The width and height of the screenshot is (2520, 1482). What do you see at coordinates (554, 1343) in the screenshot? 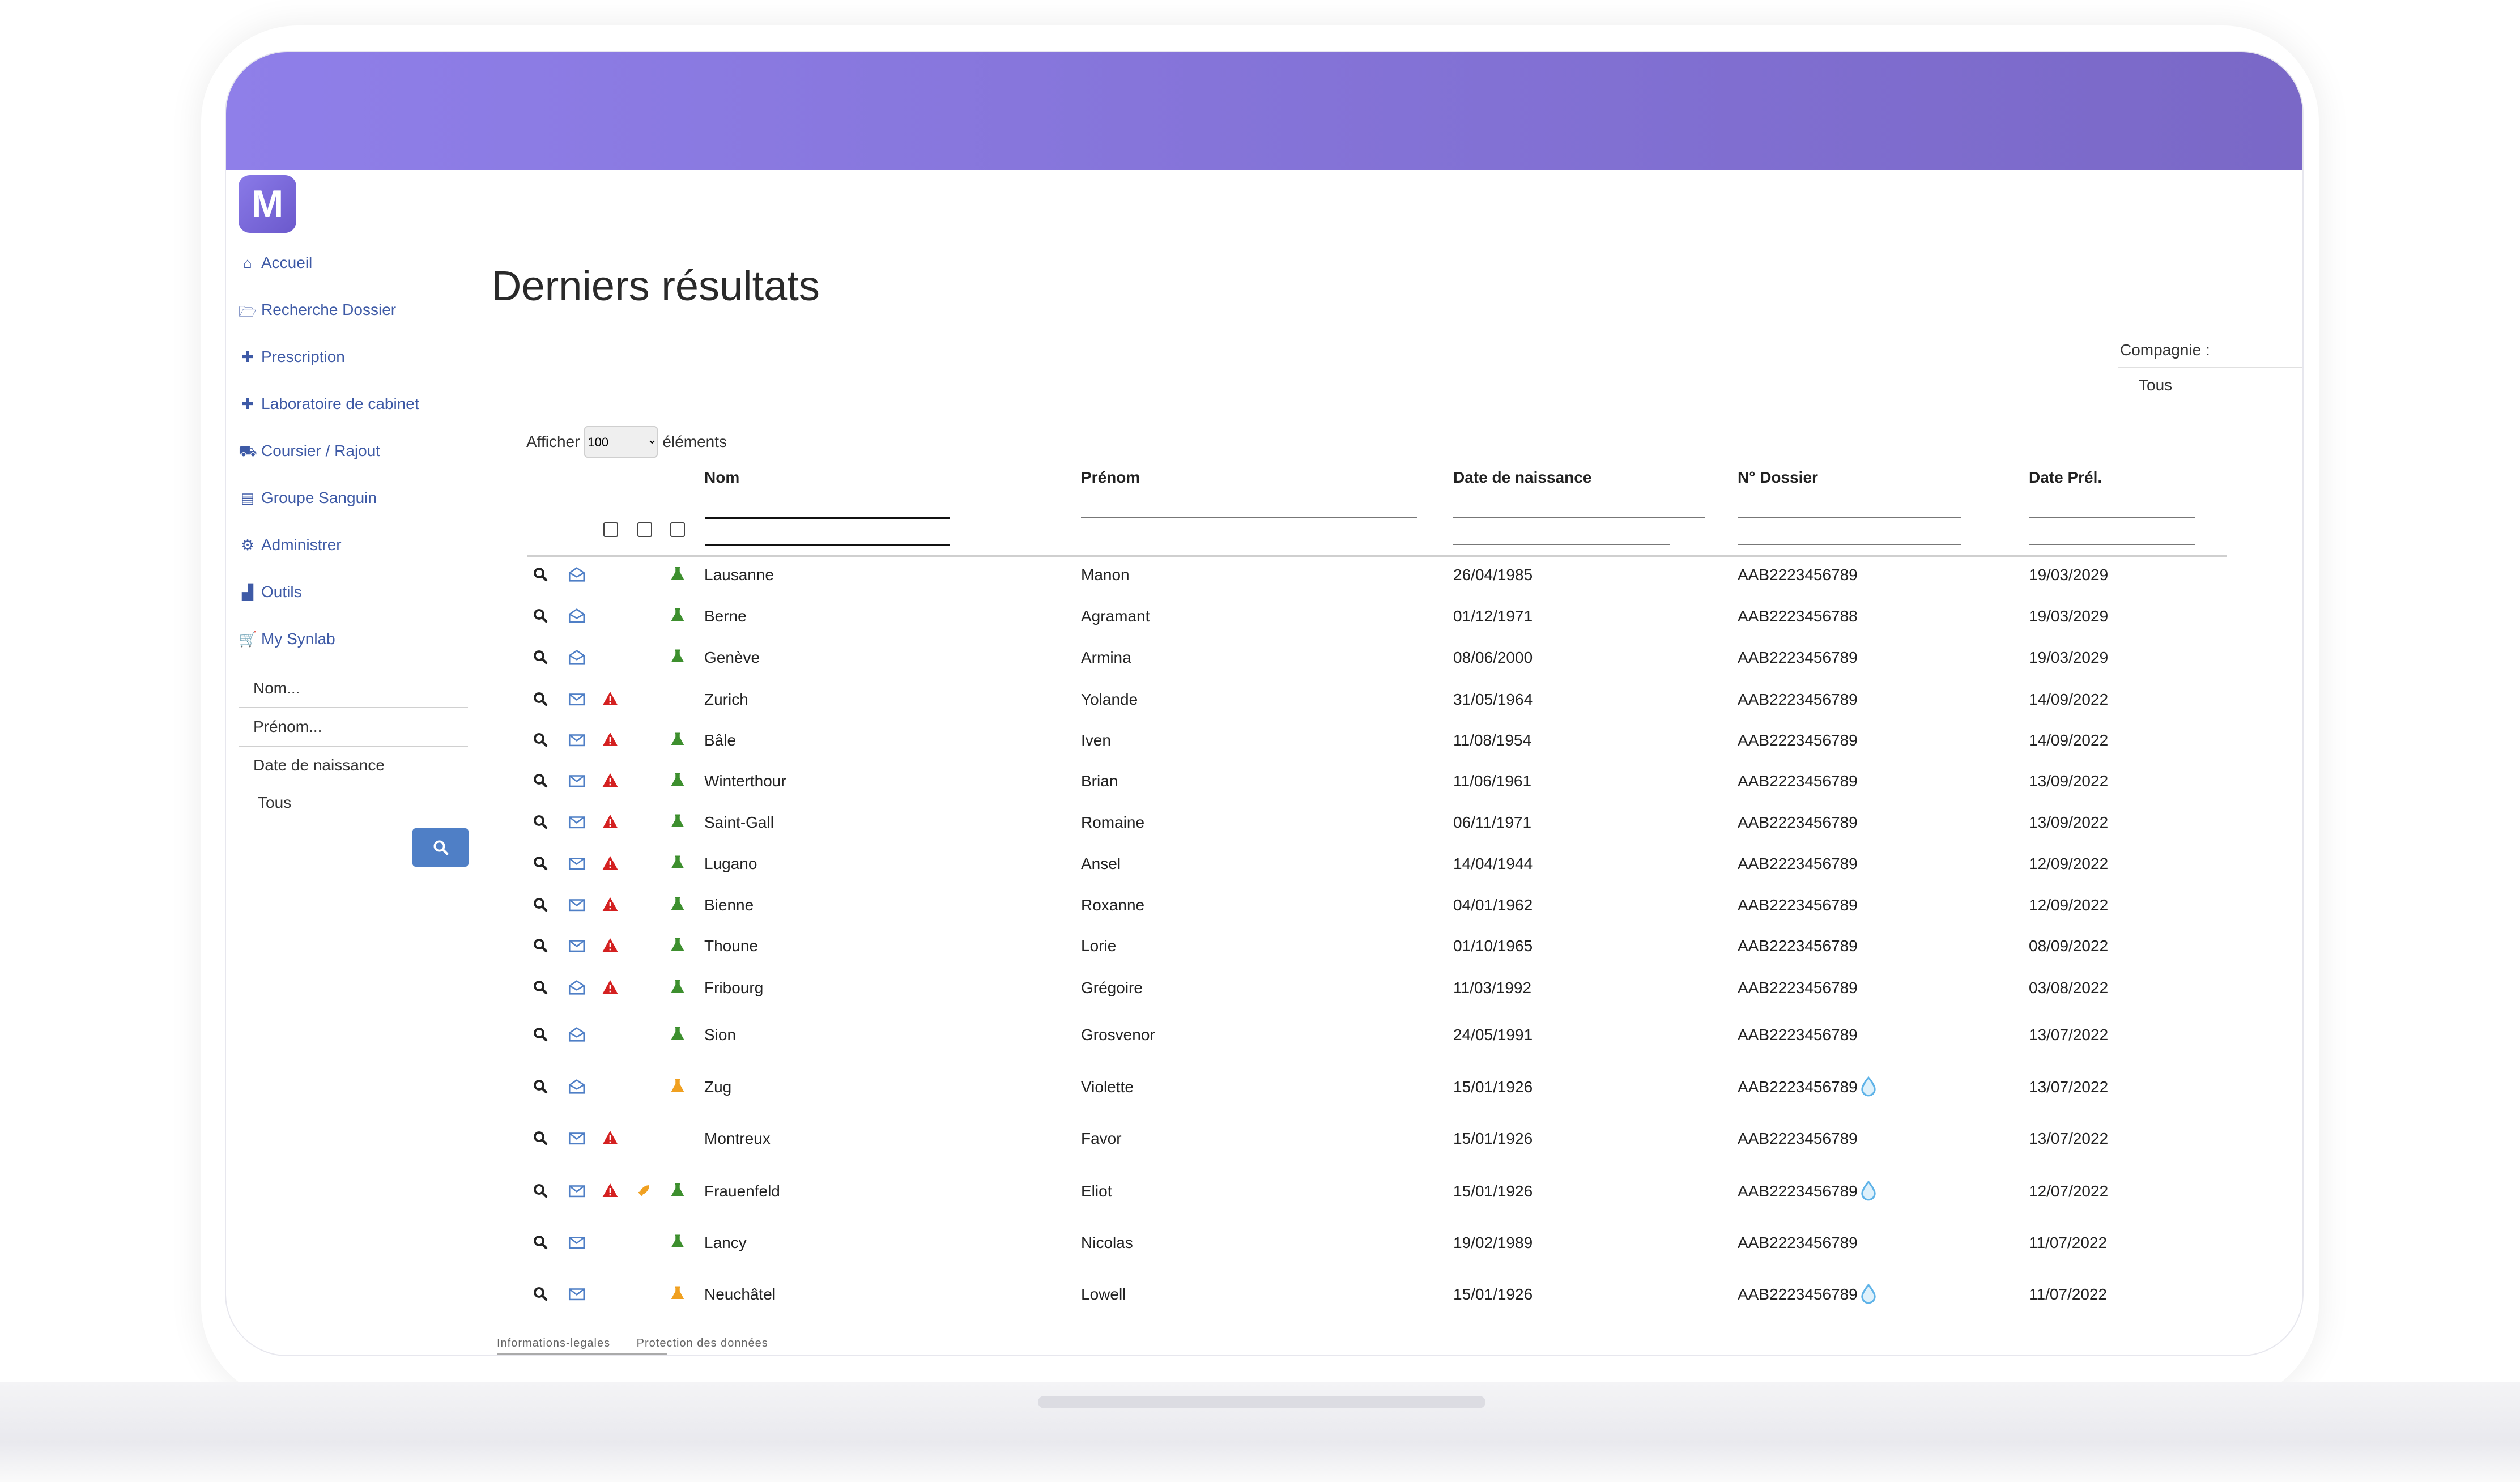
I see `legal-link: Informations-legales` at bounding box center [554, 1343].